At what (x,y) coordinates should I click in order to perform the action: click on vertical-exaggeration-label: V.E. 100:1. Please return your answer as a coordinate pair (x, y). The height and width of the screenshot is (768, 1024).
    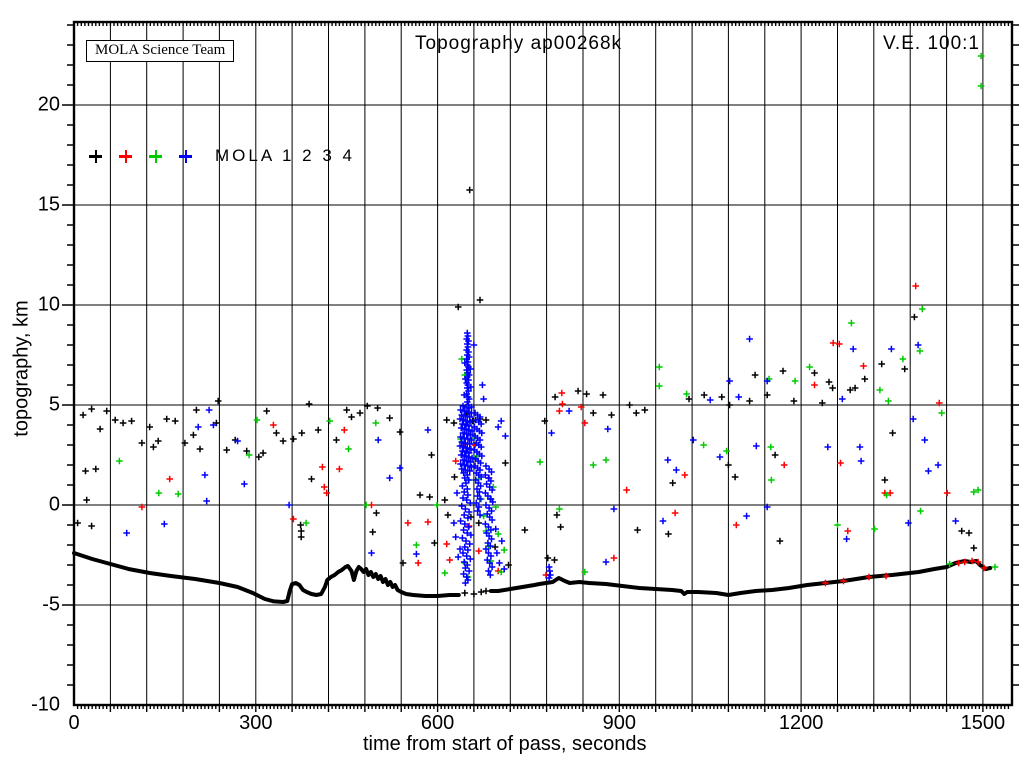
    Looking at the image, I should click on (931, 43).